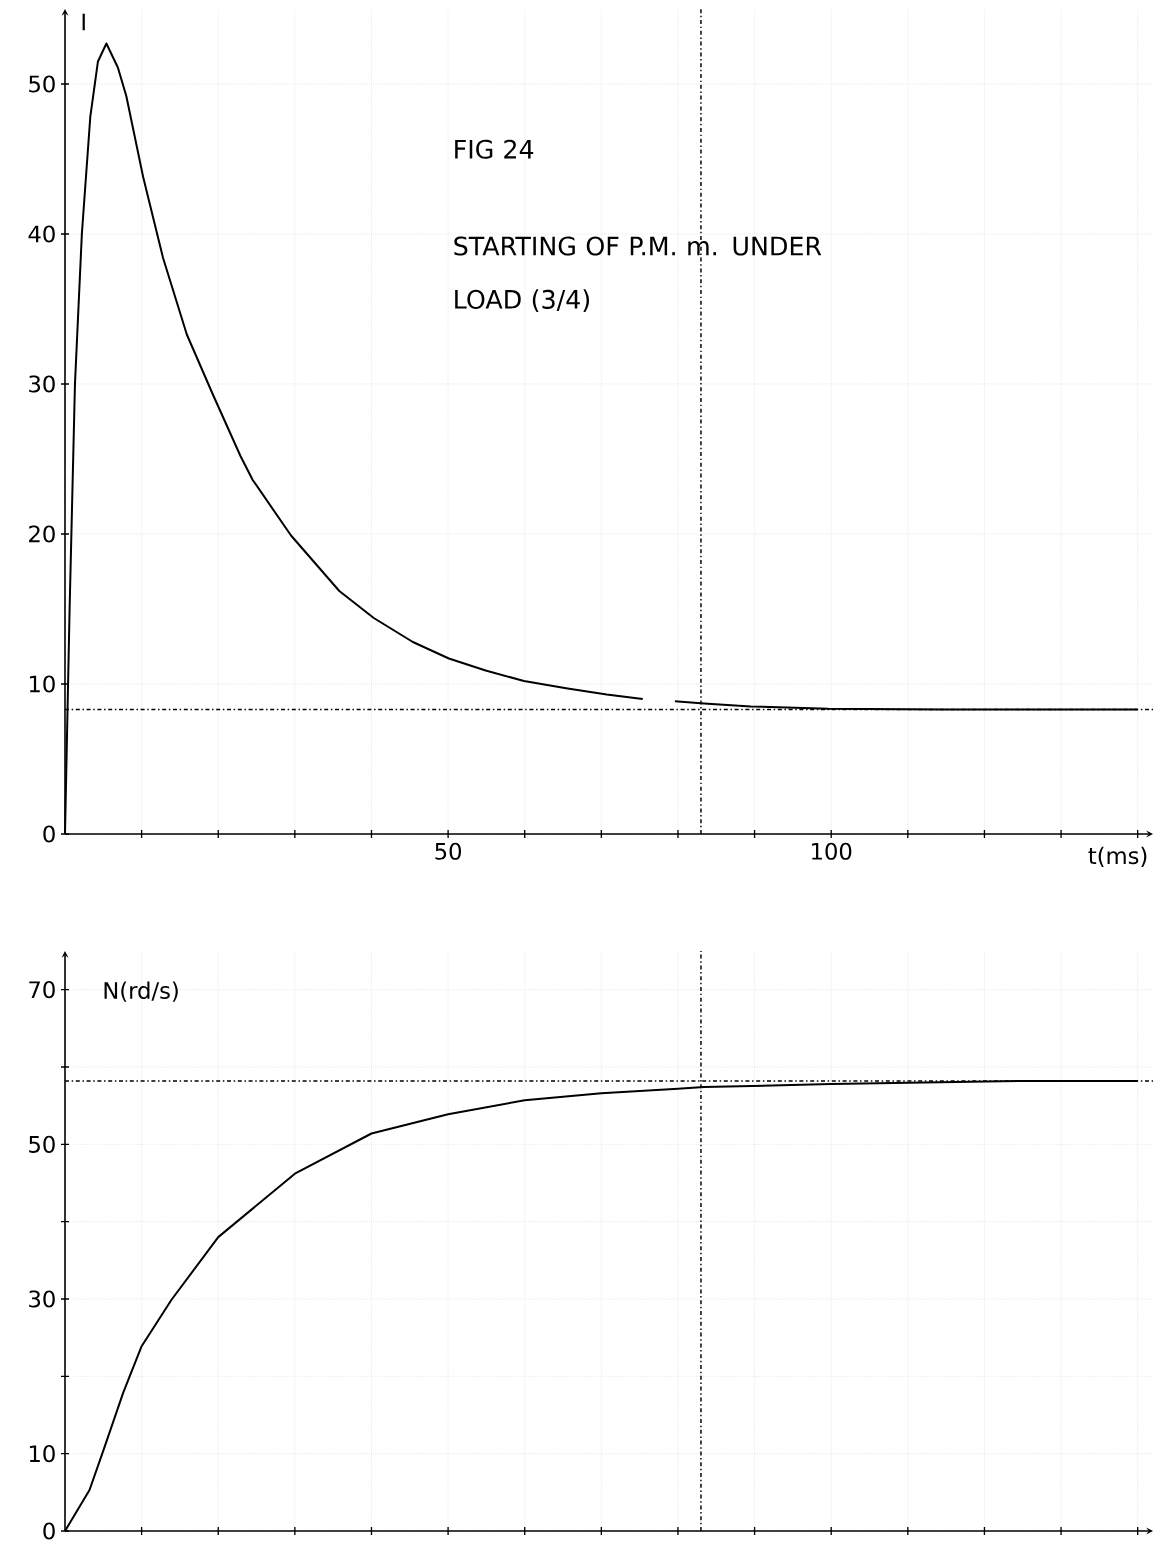 This screenshot has width=1158, height=1562. Describe the element at coordinates (83, 22) in the screenshot. I see `y-axis-title: I` at that location.